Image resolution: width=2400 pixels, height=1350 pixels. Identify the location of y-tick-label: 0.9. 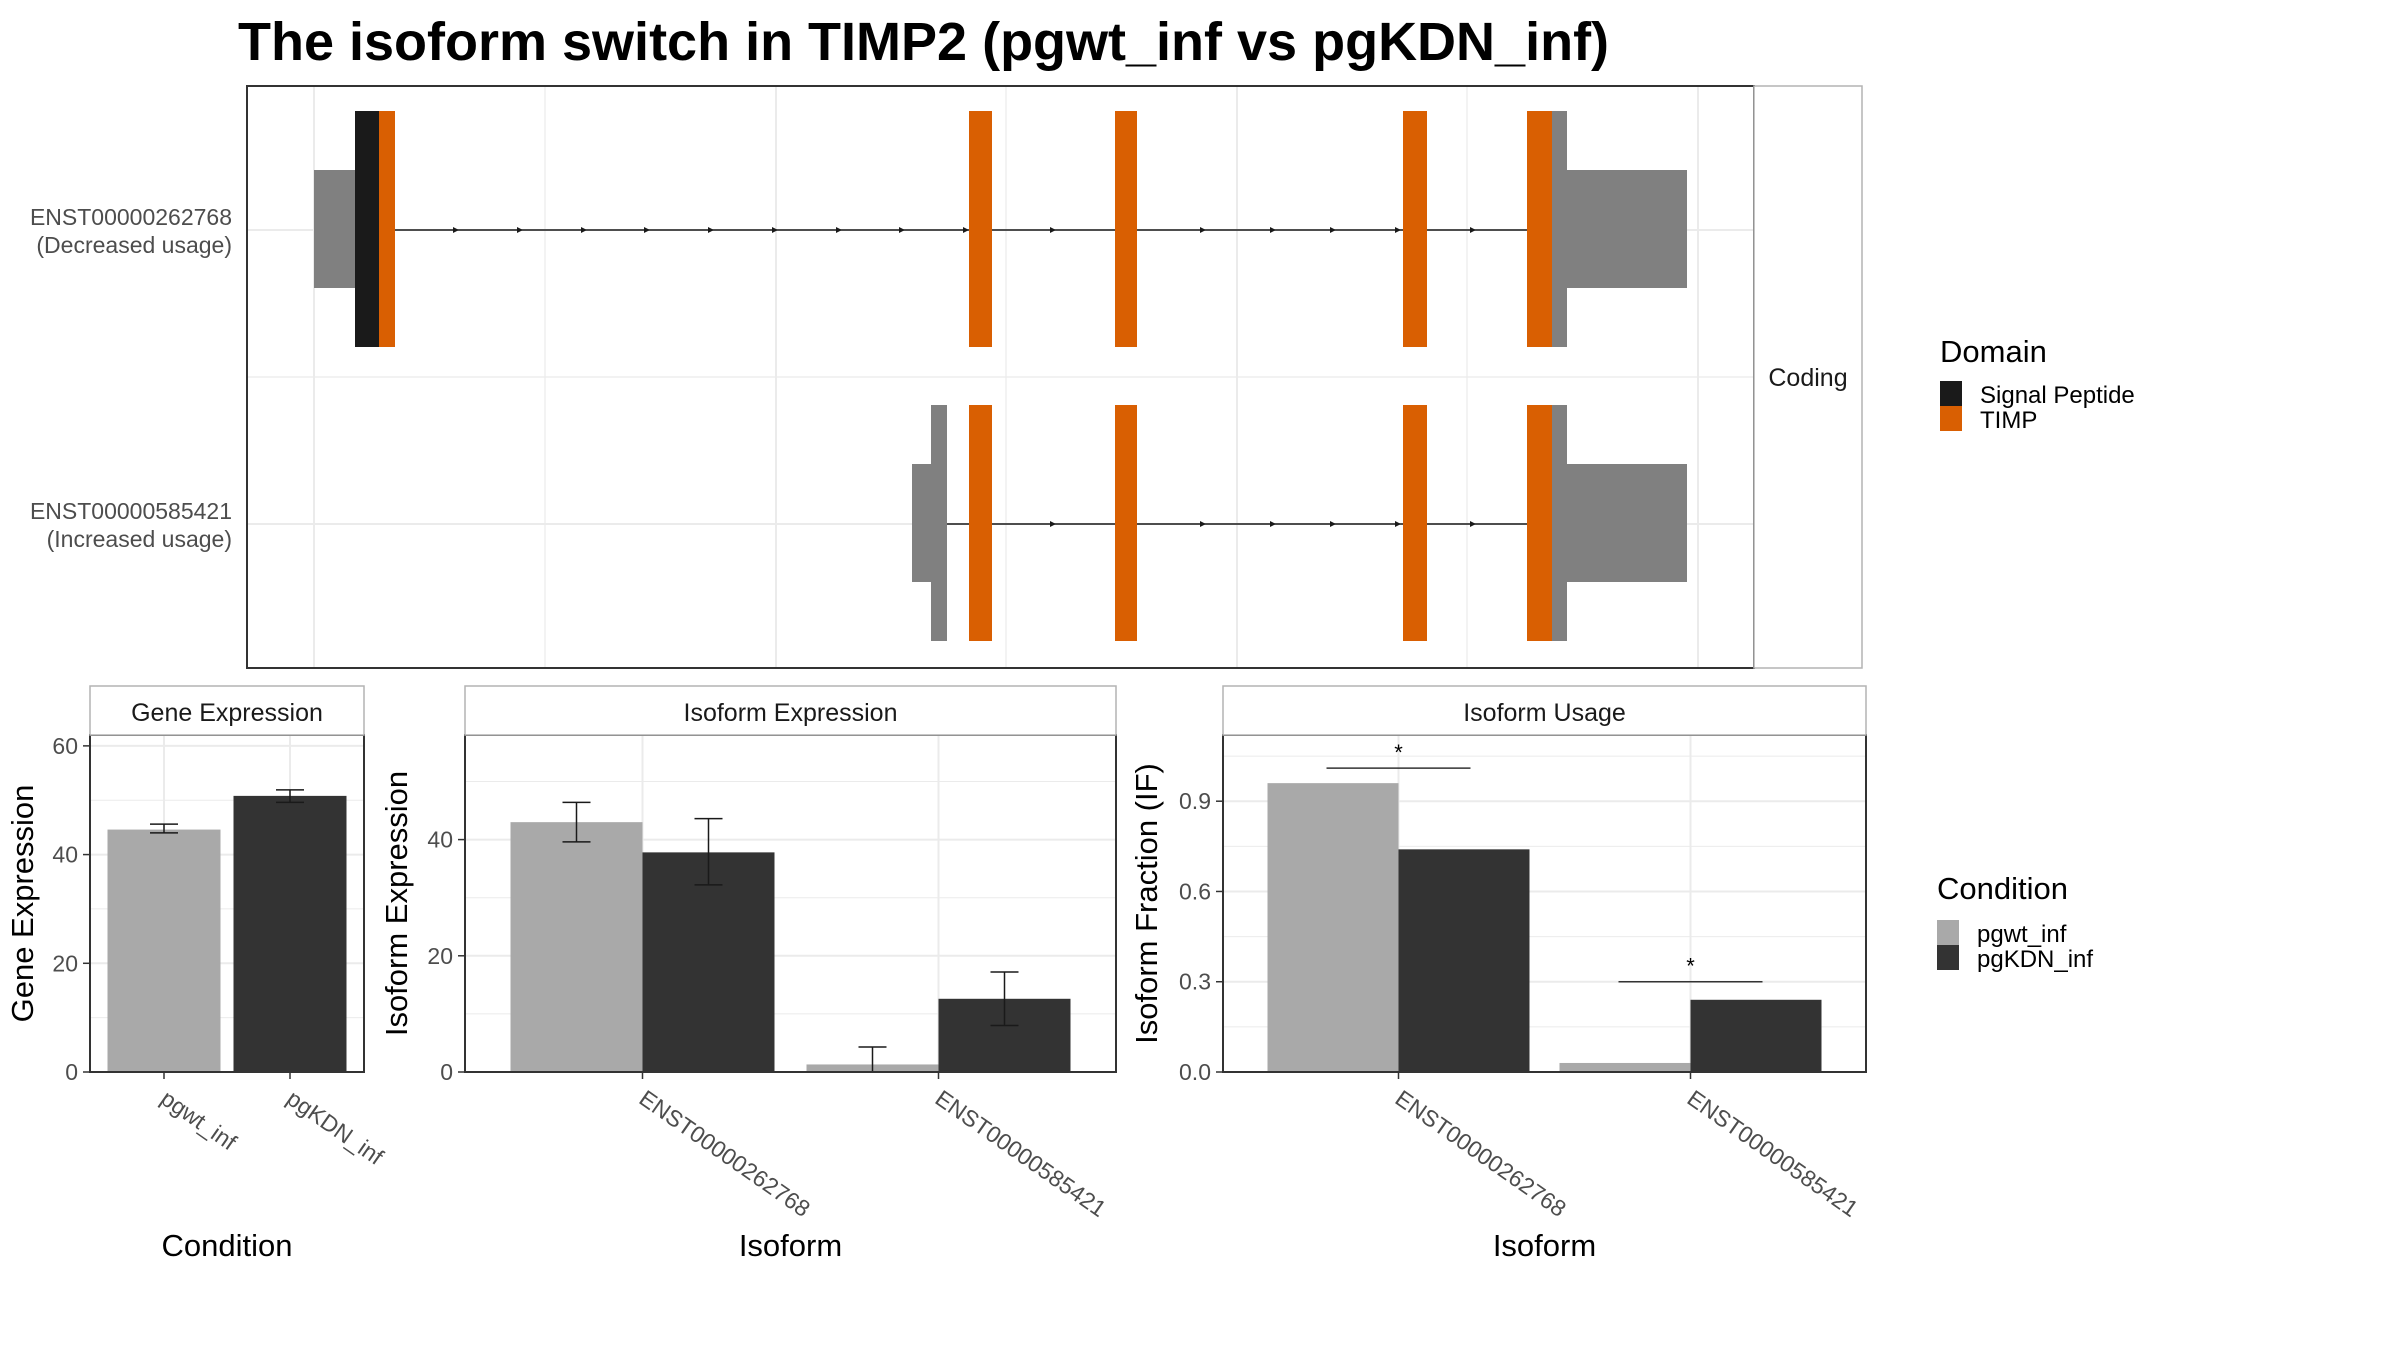
(1195, 801).